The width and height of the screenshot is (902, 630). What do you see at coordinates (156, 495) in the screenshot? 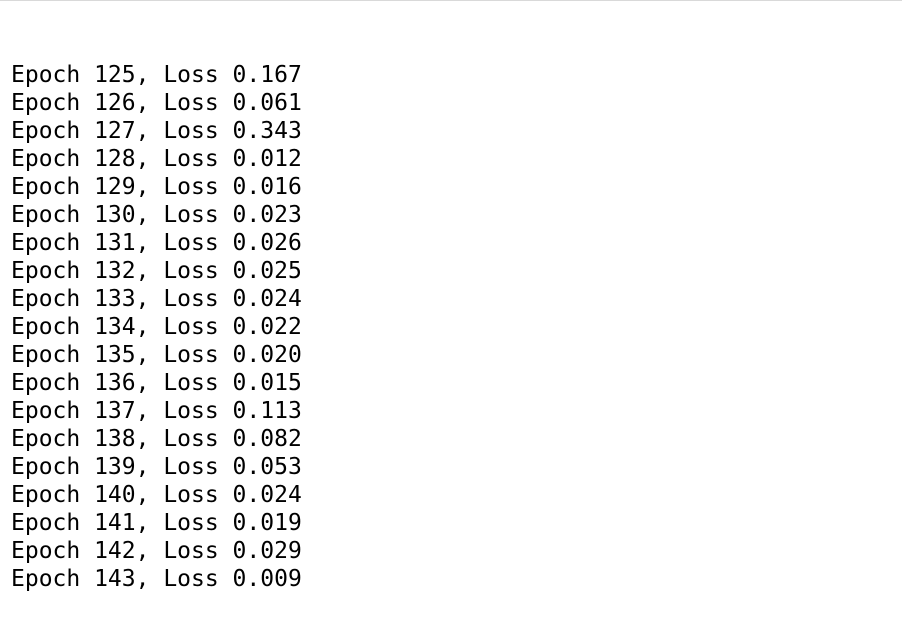
I see `log-line: Epoch 140, Loss 0.024` at bounding box center [156, 495].